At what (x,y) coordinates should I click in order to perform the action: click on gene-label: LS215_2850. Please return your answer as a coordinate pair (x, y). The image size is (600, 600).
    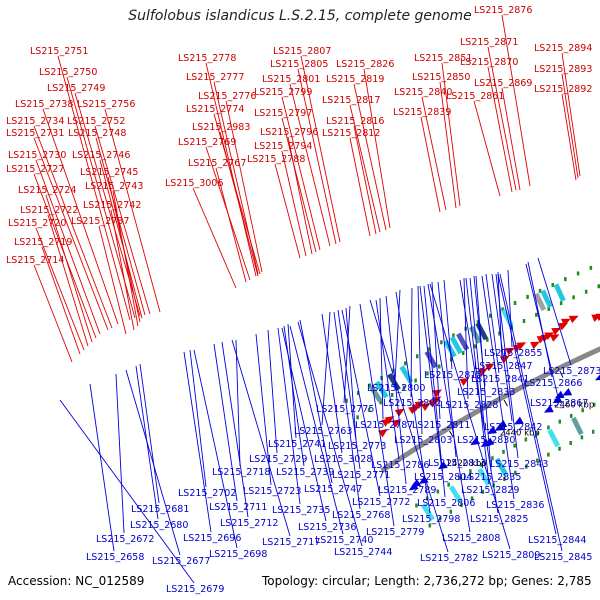
    Looking at the image, I should click on (441, 77).